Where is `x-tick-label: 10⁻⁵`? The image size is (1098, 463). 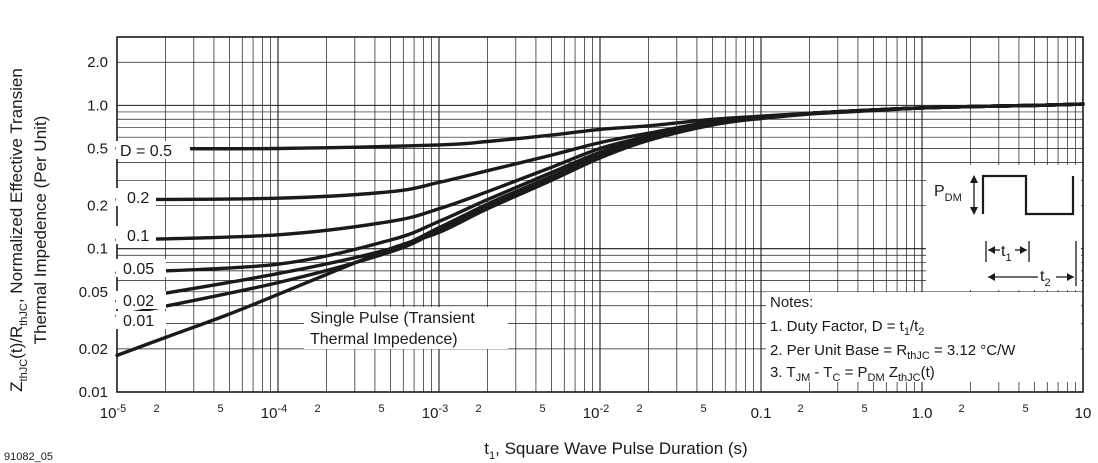
x-tick-label: 10⁻⁵ is located at coordinates (113, 412).